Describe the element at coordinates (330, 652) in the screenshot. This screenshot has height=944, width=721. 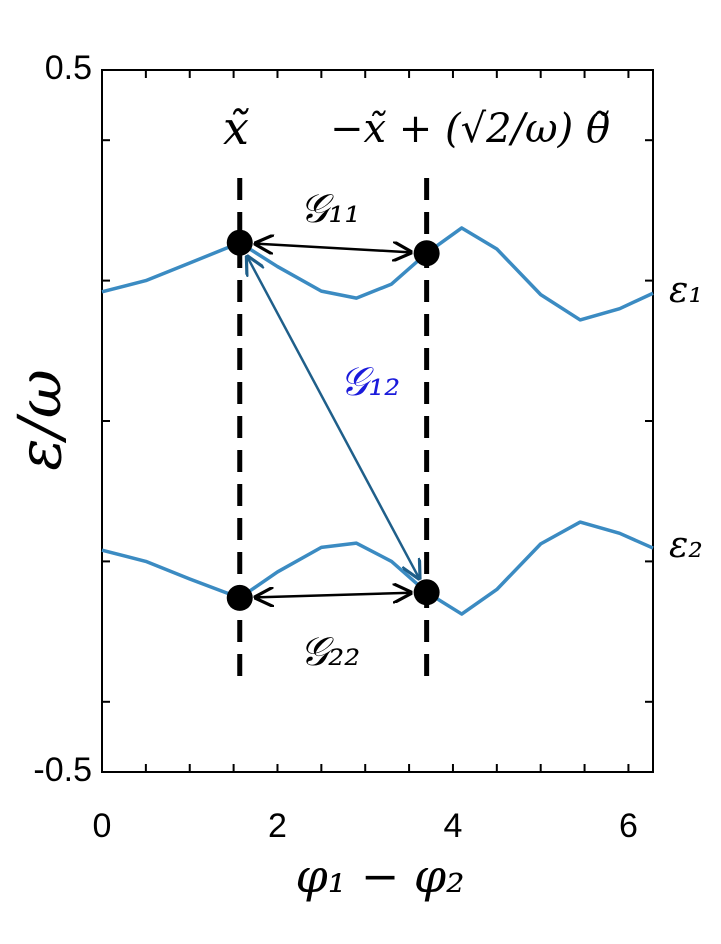
I see `annotation: 𝒢₂₂` at that location.